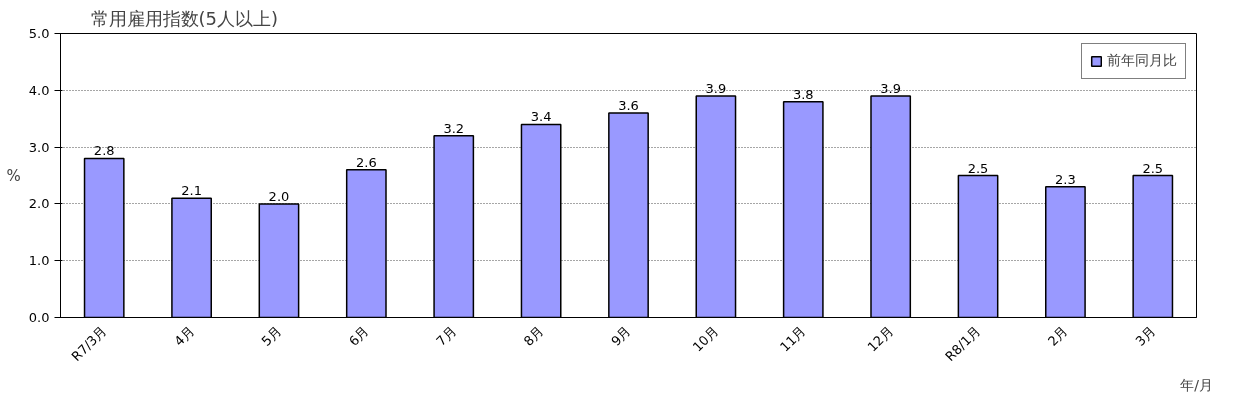 Image resolution: width=1244 pixels, height=403 pixels. Describe the element at coordinates (39, 147) in the screenshot. I see `y-tick-label: 3.0` at that location.